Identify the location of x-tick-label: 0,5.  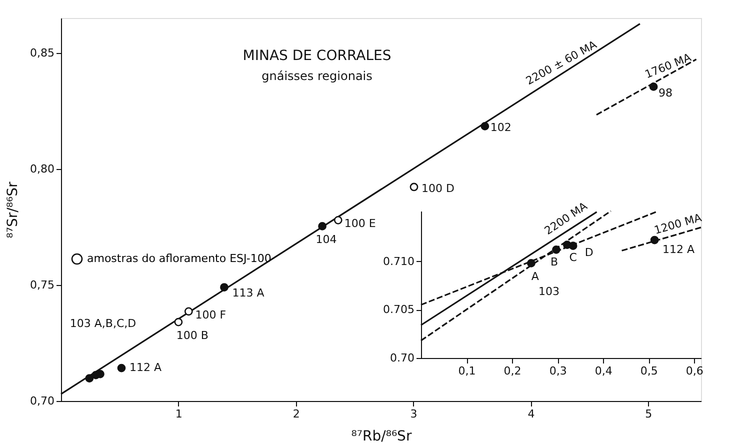
(649, 371).